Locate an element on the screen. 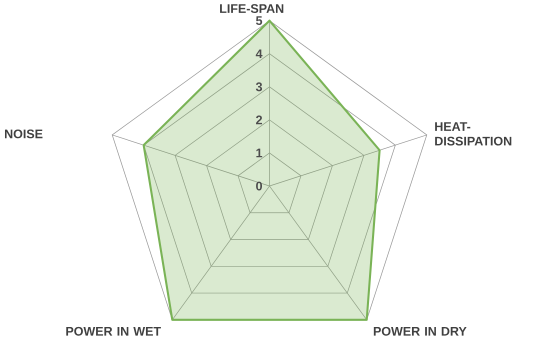  y-tick-label: 5 is located at coordinates (259, 21).